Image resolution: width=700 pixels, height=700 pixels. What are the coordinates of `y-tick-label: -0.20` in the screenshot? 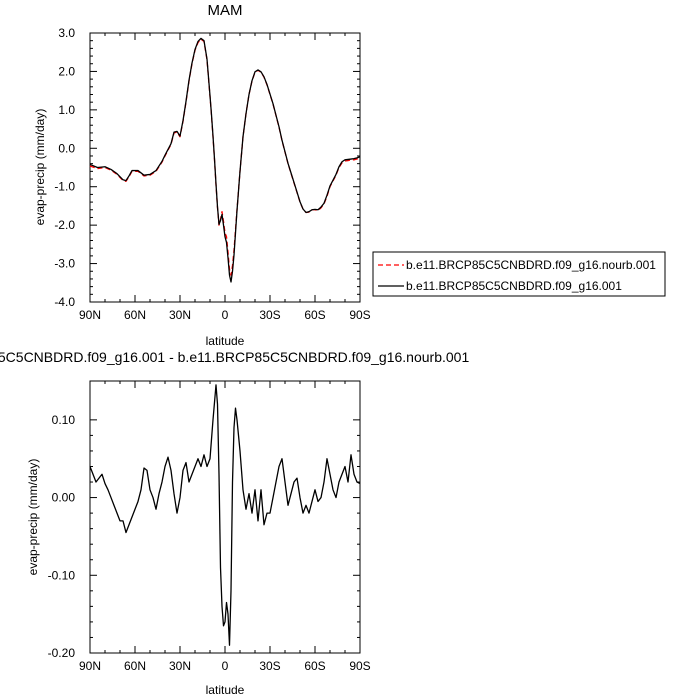 It's located at (62, 653).